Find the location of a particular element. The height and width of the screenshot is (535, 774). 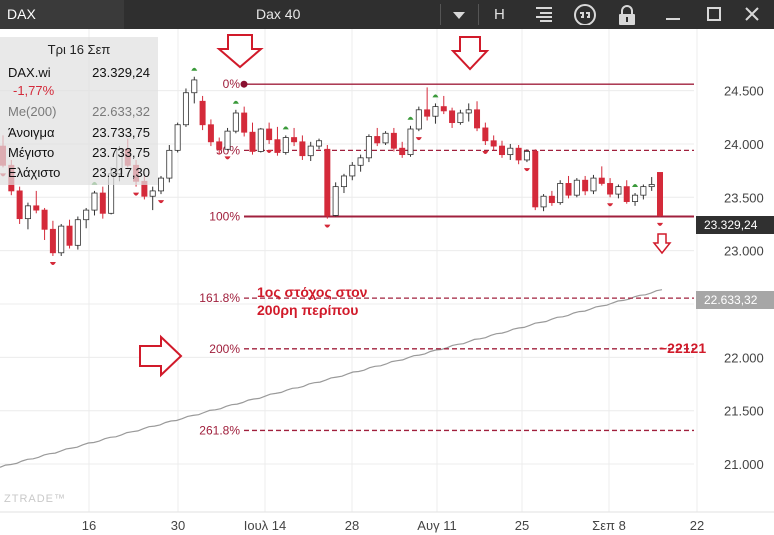

symbol-tab: DAX is located at coordinates (62, 14).